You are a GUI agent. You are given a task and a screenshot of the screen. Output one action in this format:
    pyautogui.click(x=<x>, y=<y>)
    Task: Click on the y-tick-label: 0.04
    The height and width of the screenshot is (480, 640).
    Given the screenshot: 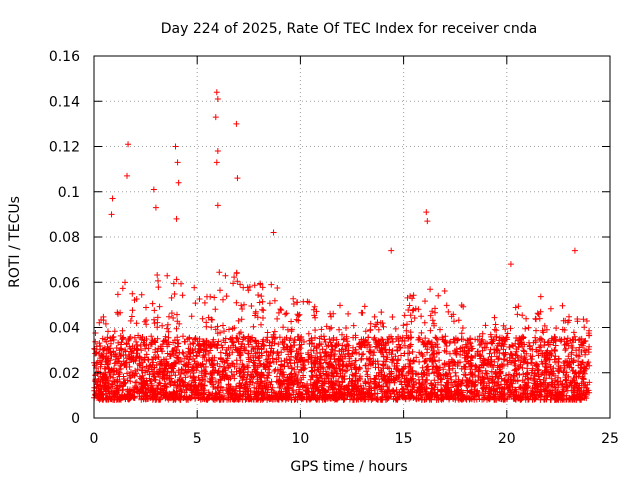 What is the action you would take?
    pyautogui.click(x=64, y=329)
    